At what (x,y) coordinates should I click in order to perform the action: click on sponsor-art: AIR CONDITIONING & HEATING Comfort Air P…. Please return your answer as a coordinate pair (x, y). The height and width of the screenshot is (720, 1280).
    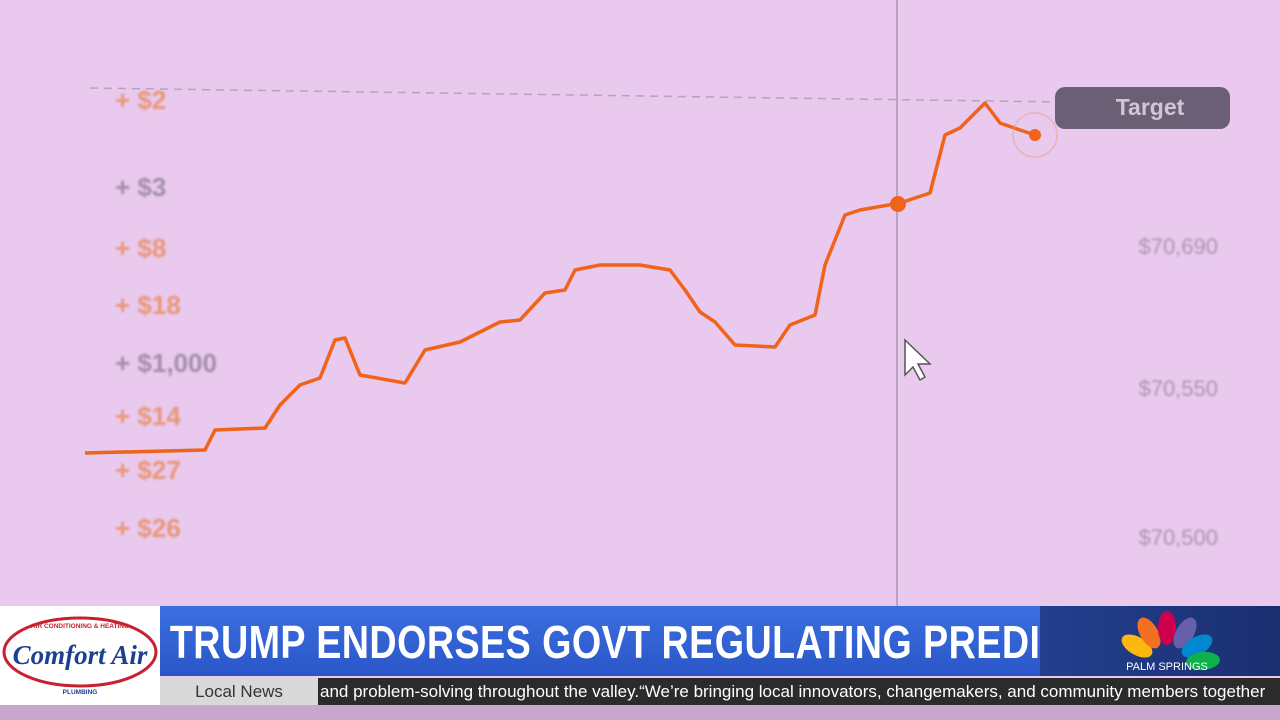
    Looking at the image, I should click on (80, 656).